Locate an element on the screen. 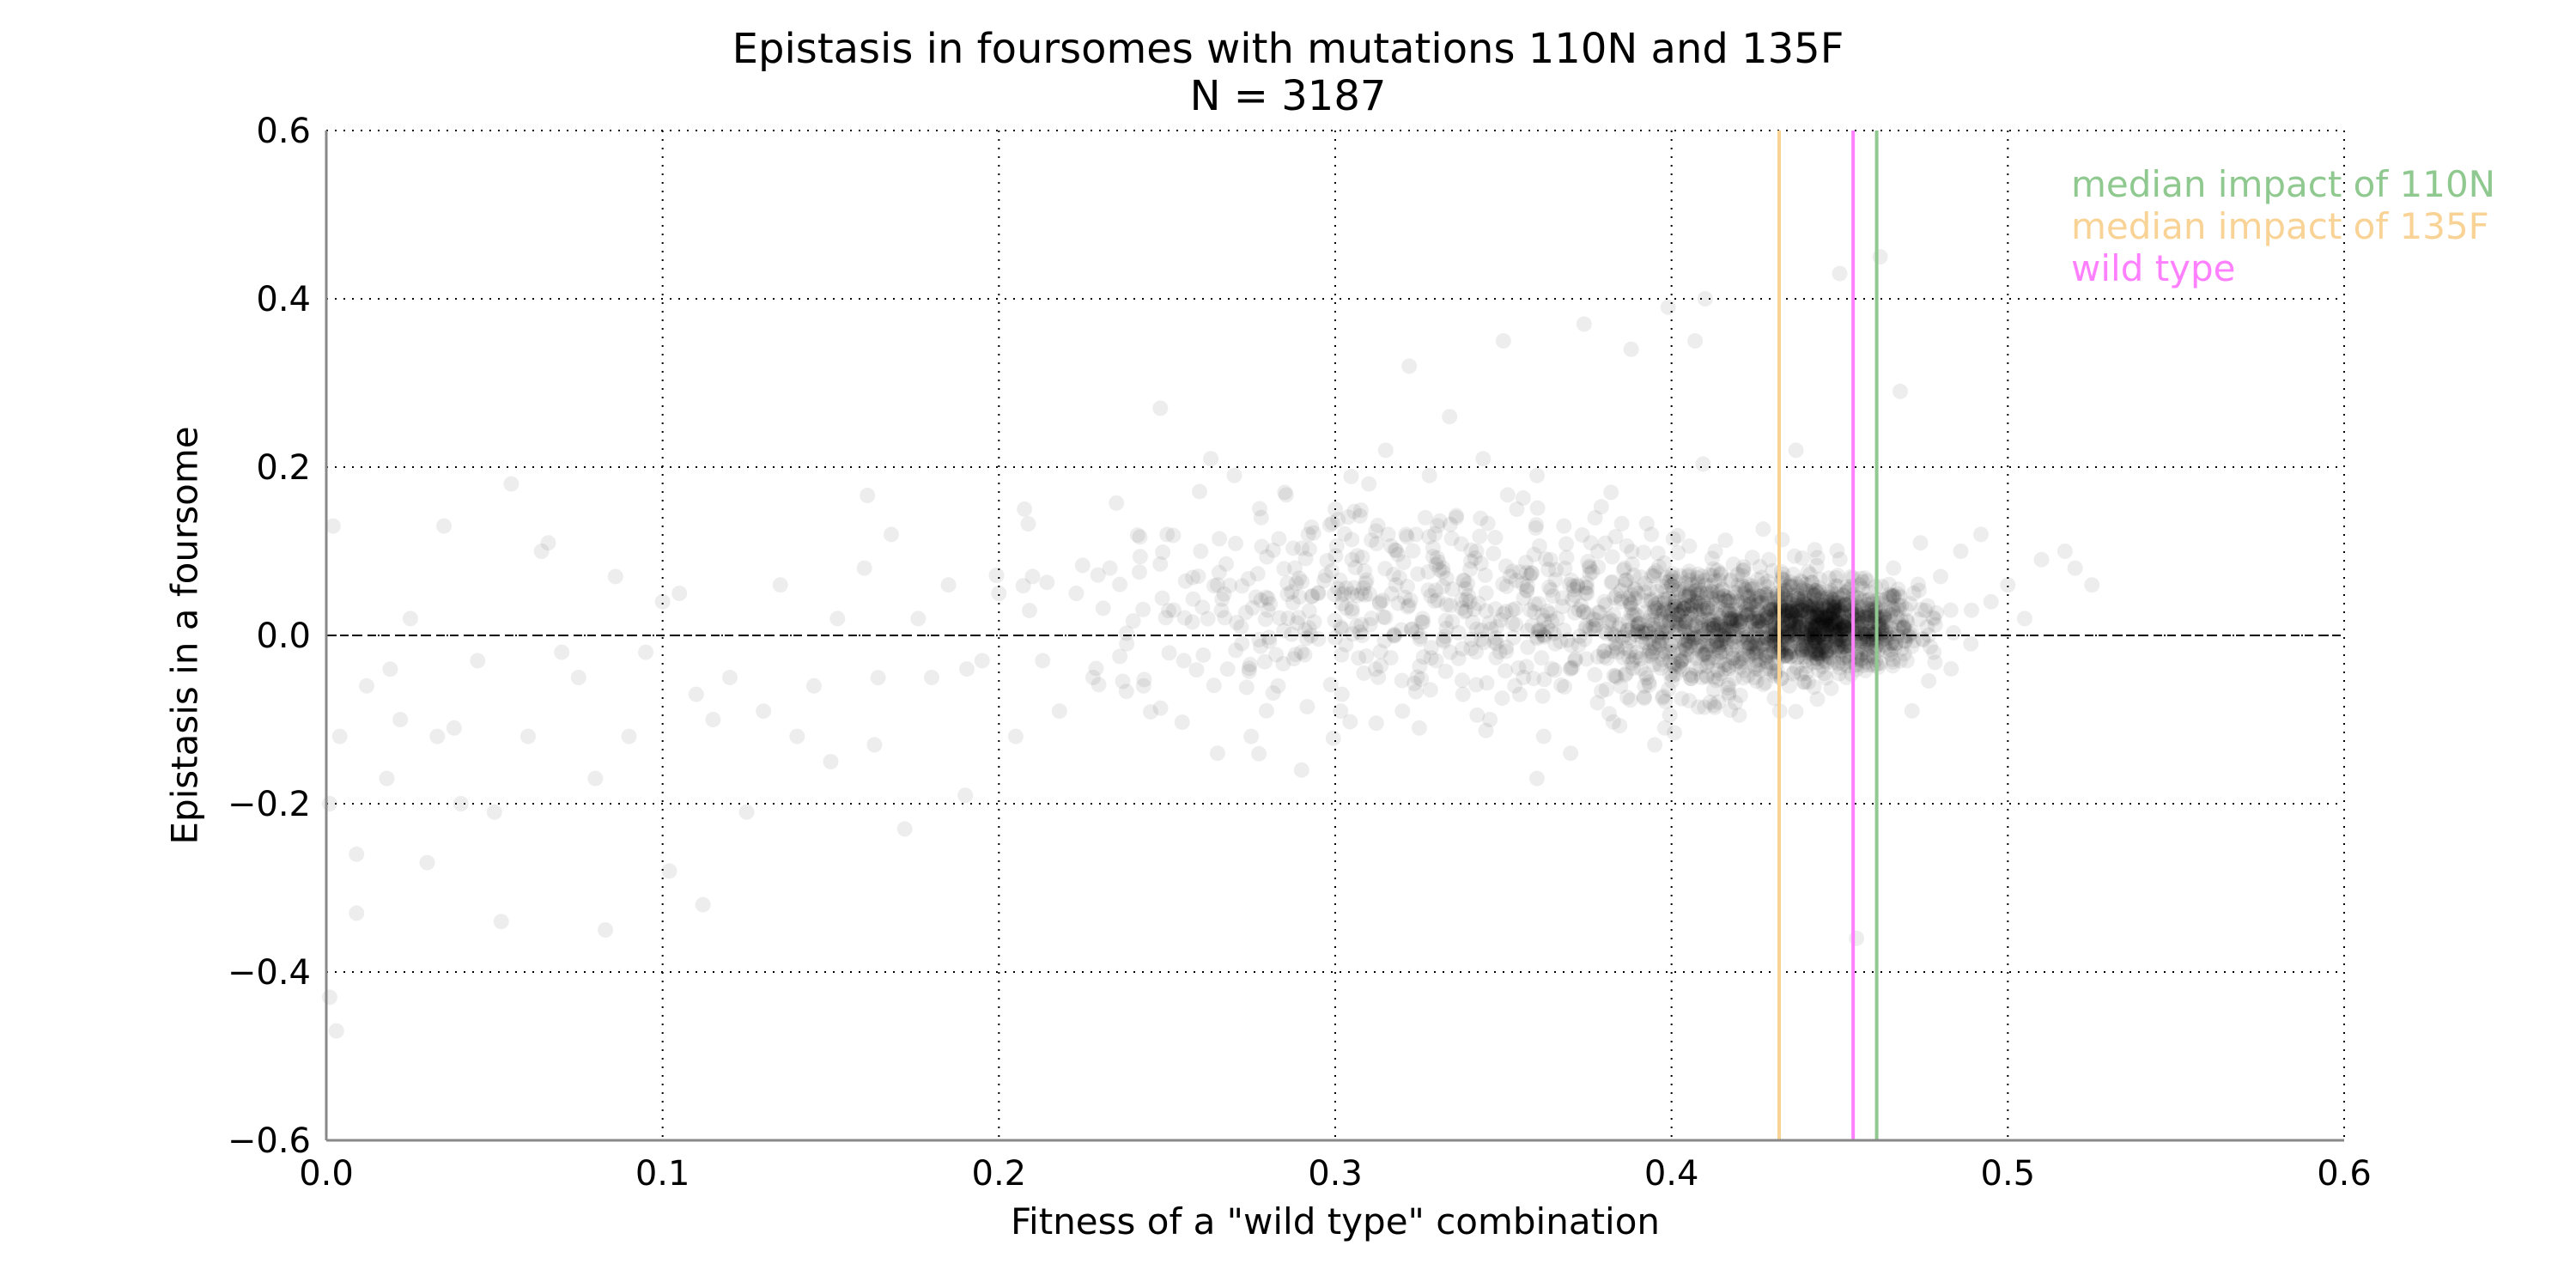 This screenshot has width=2576, height=1288. x-tick-label: 0.6 is located at coordinates (2345, 1174).